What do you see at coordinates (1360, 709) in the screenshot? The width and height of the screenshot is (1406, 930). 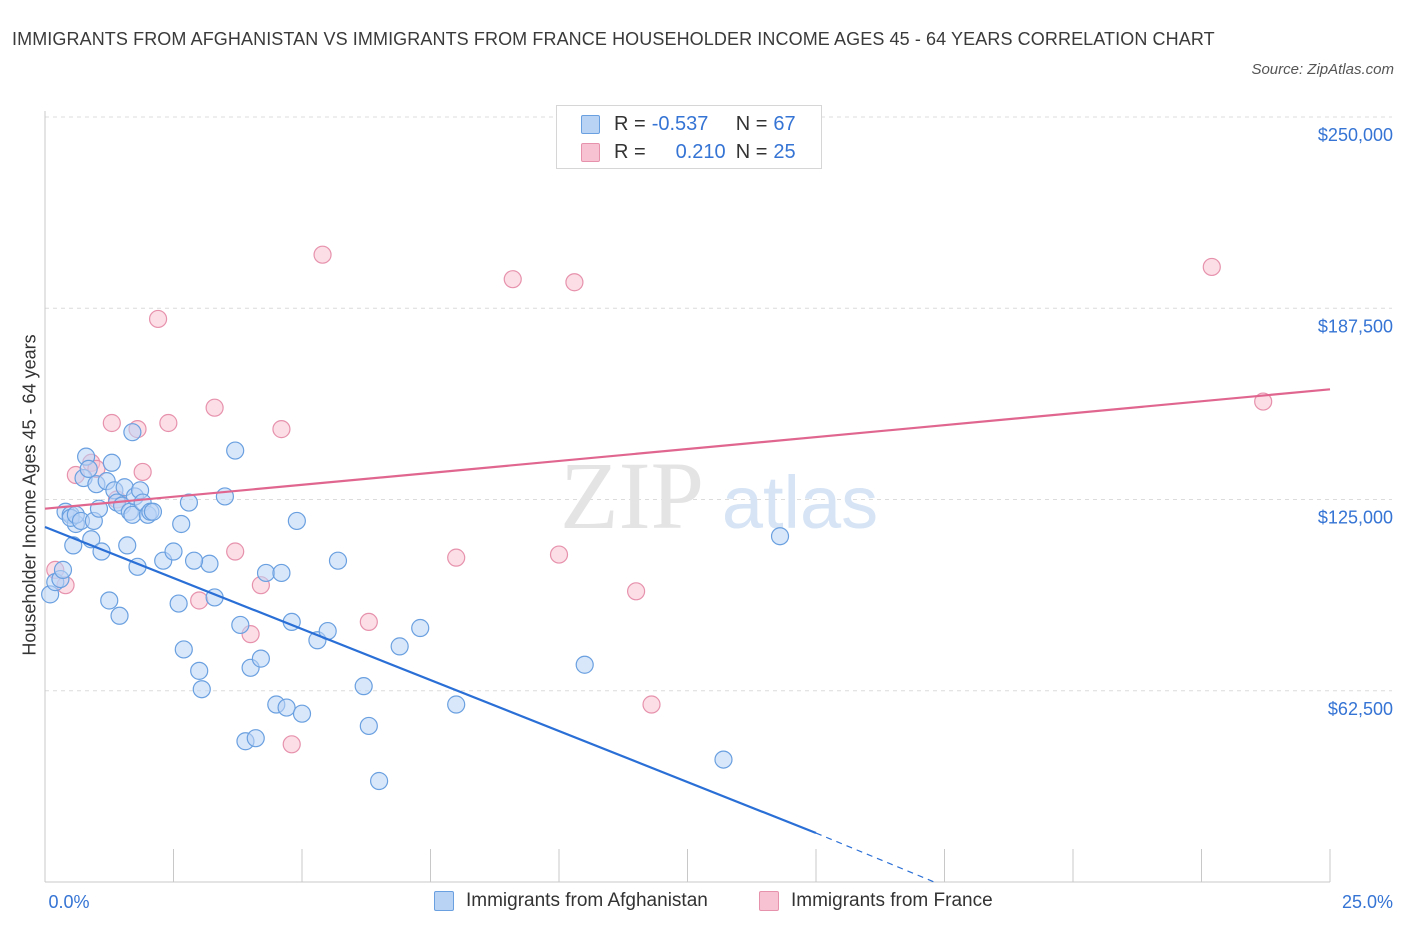 I see `y-tick-label: $62,500` at bounding box center [1360, 709].